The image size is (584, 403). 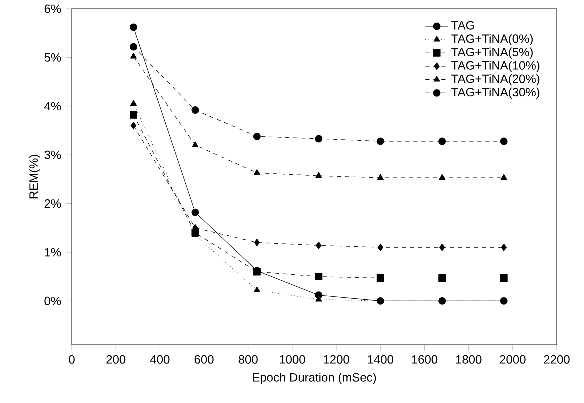 I want to click on x-tick-label: 1200, so click(x=337, y=359).